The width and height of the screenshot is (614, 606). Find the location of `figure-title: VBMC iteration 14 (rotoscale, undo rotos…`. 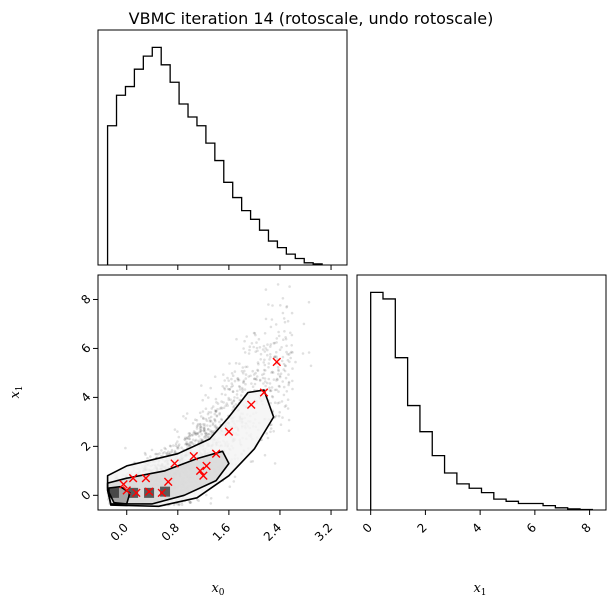

figure-title: VBMC iteration 14 (rotoscale, undo rotos… is located at coordinates (311, 18).